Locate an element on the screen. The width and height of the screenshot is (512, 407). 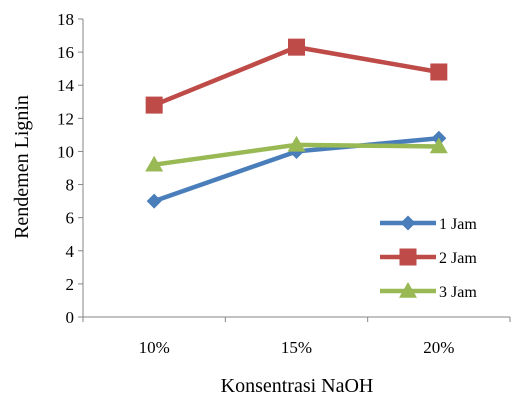
series-2-jam is located at coordinates (296, 76).